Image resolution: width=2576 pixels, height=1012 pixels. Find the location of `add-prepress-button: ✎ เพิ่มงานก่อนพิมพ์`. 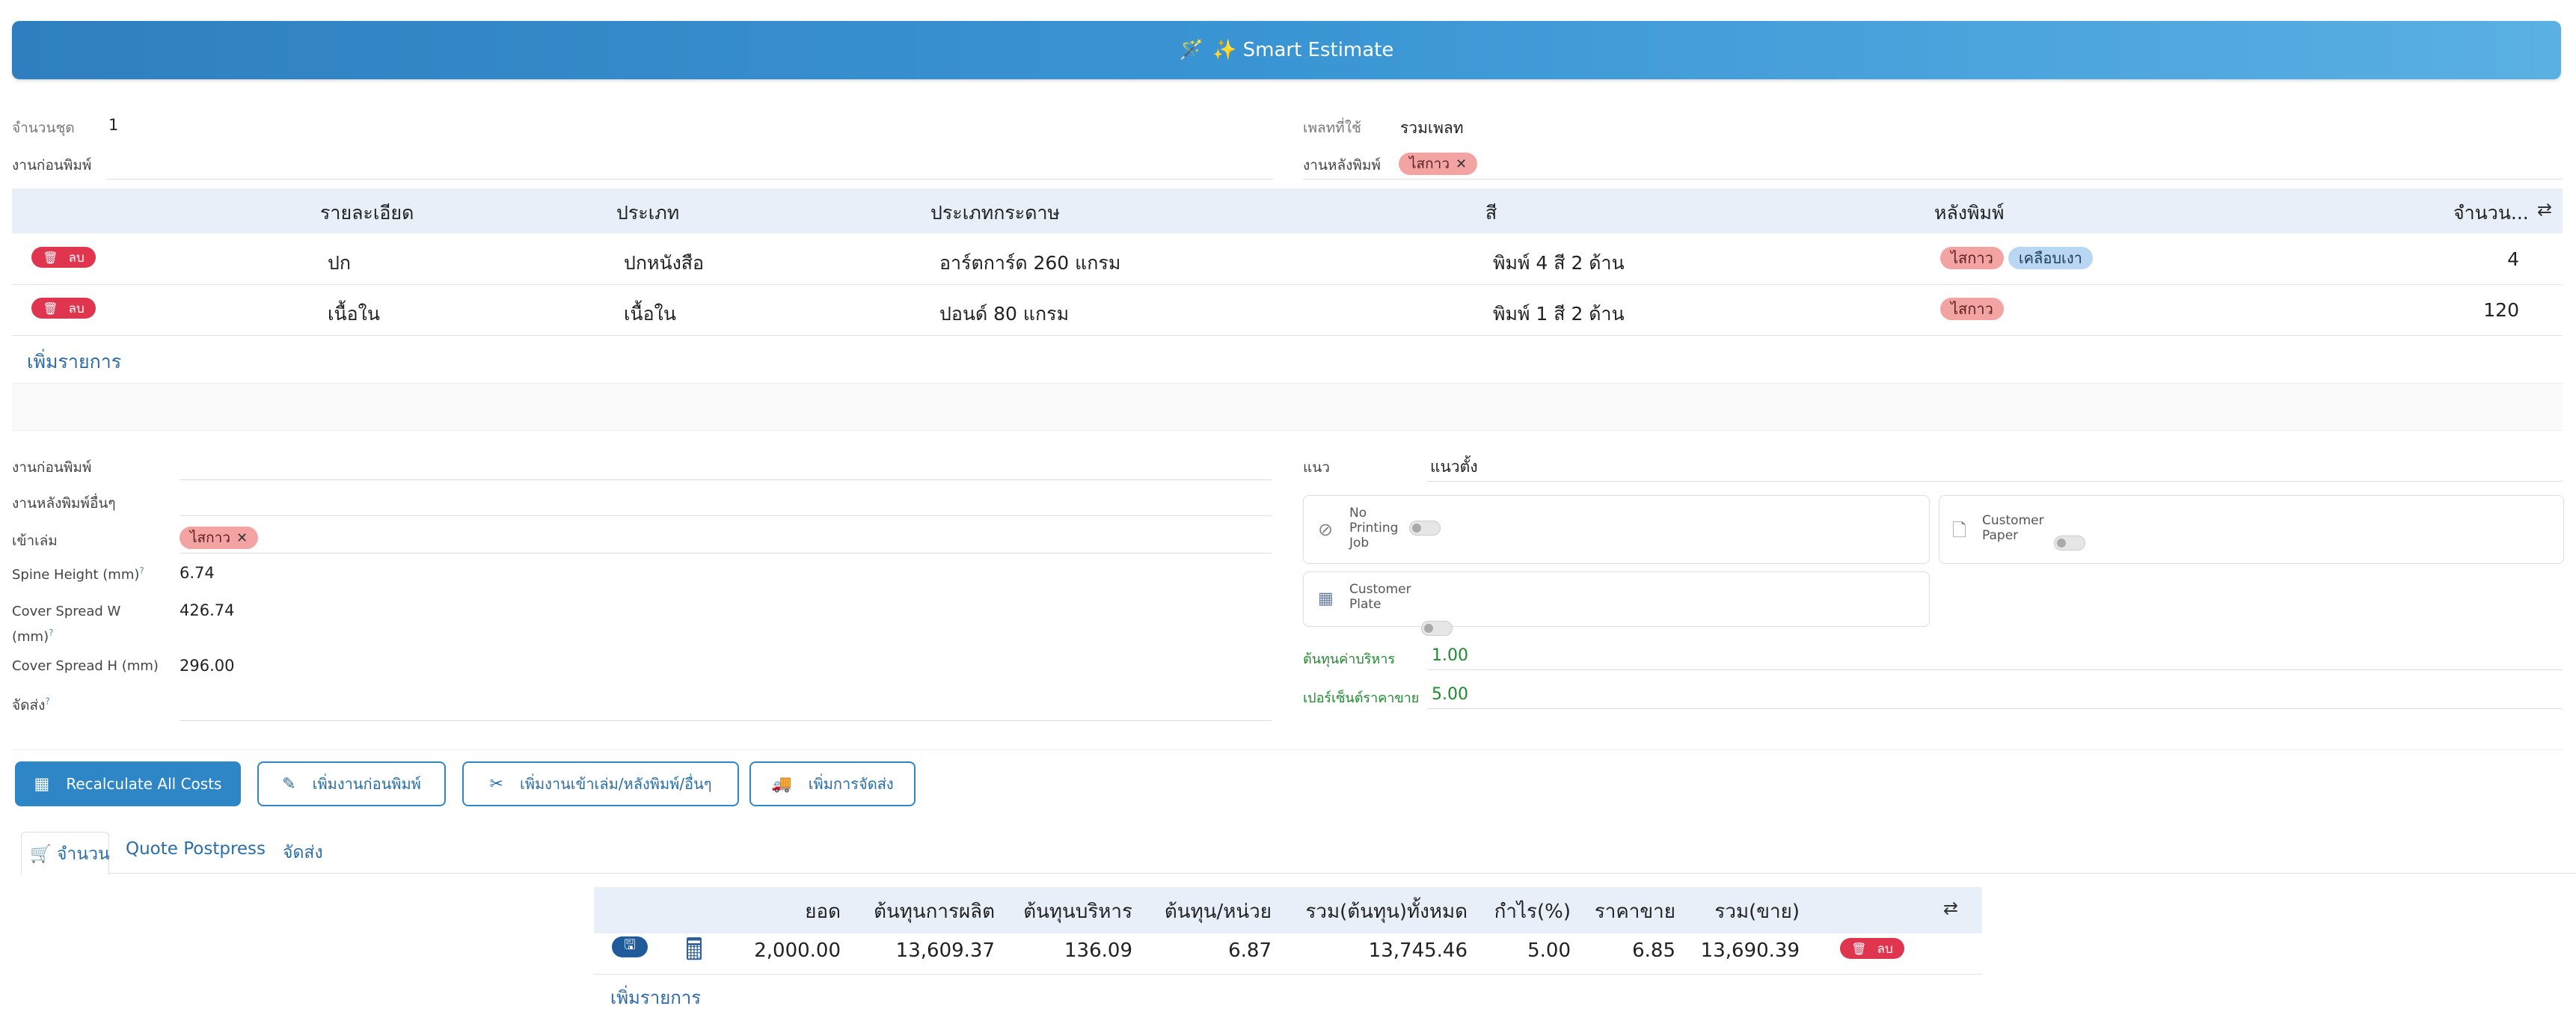

add-prepress-button: ✎ เพิ่มงานก่อนพิมพ์ is located at coordinates (351, 783).